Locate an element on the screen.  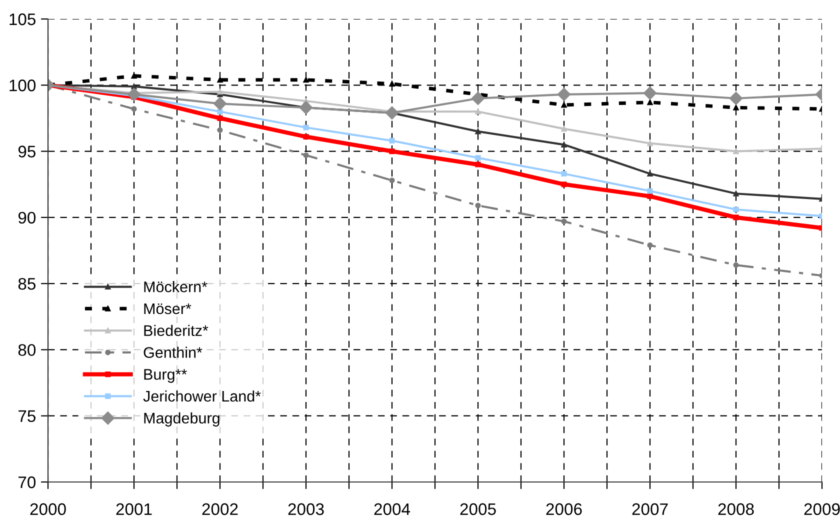
y-tick-label: 90 is located at coordinates (27, 218).